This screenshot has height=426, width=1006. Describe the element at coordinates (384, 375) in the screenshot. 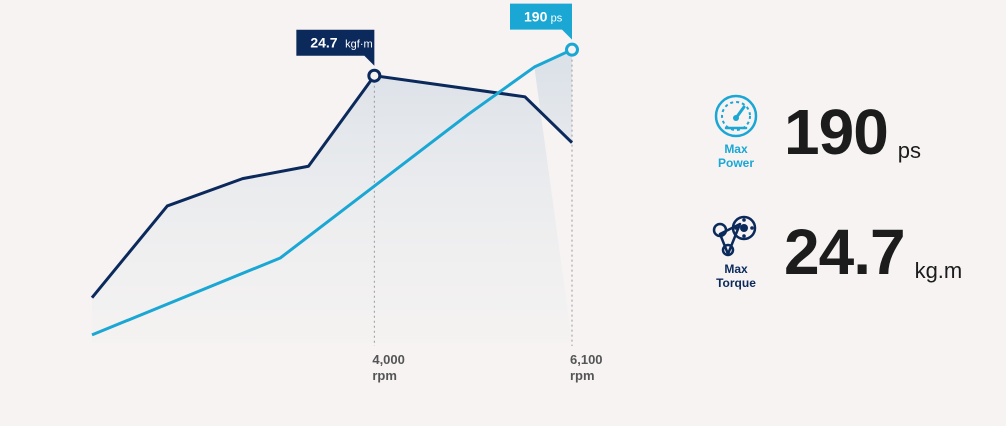

I see `tick-unit-4000: rpm` at that location.